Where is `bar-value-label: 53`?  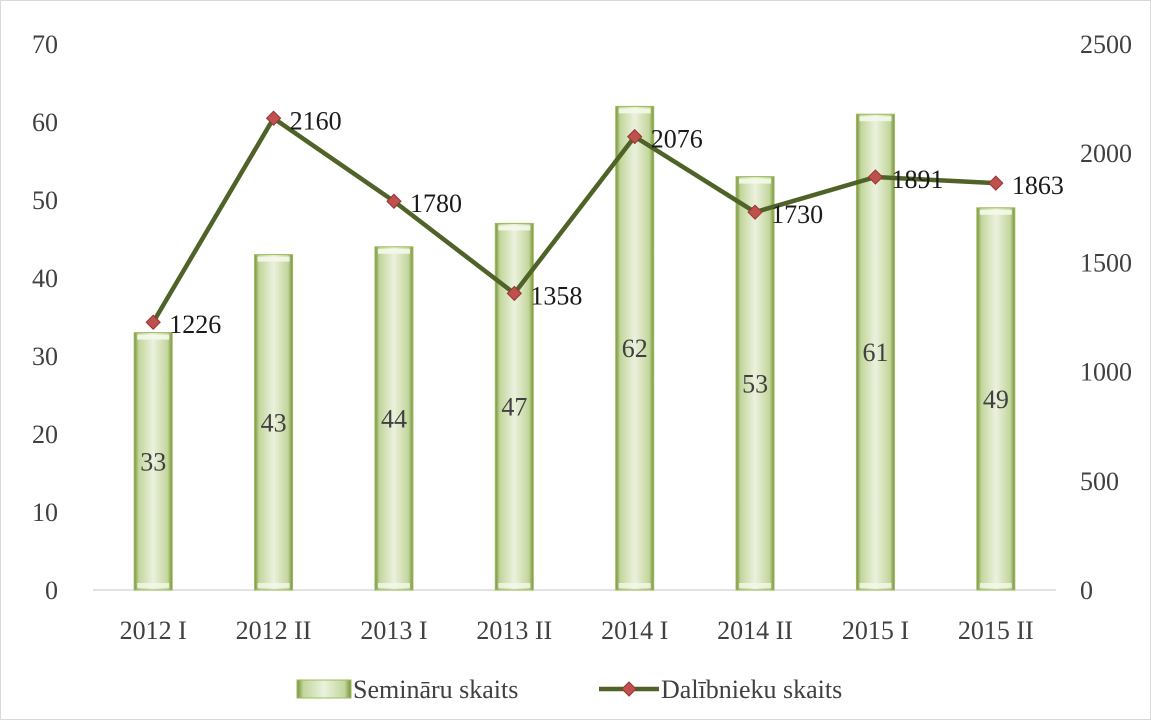 bar-value-label: 53 is located at coordinates (755, 383).